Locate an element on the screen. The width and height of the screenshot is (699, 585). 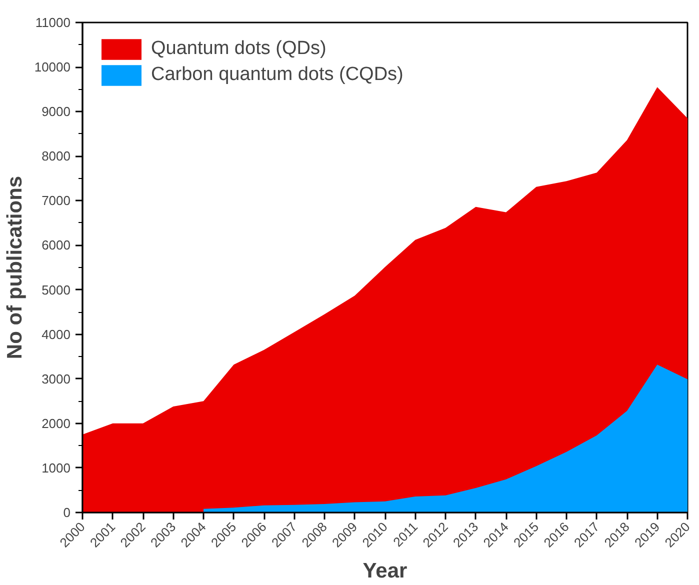
y-tick-label: 7000 is located at coordinates (56, 200).